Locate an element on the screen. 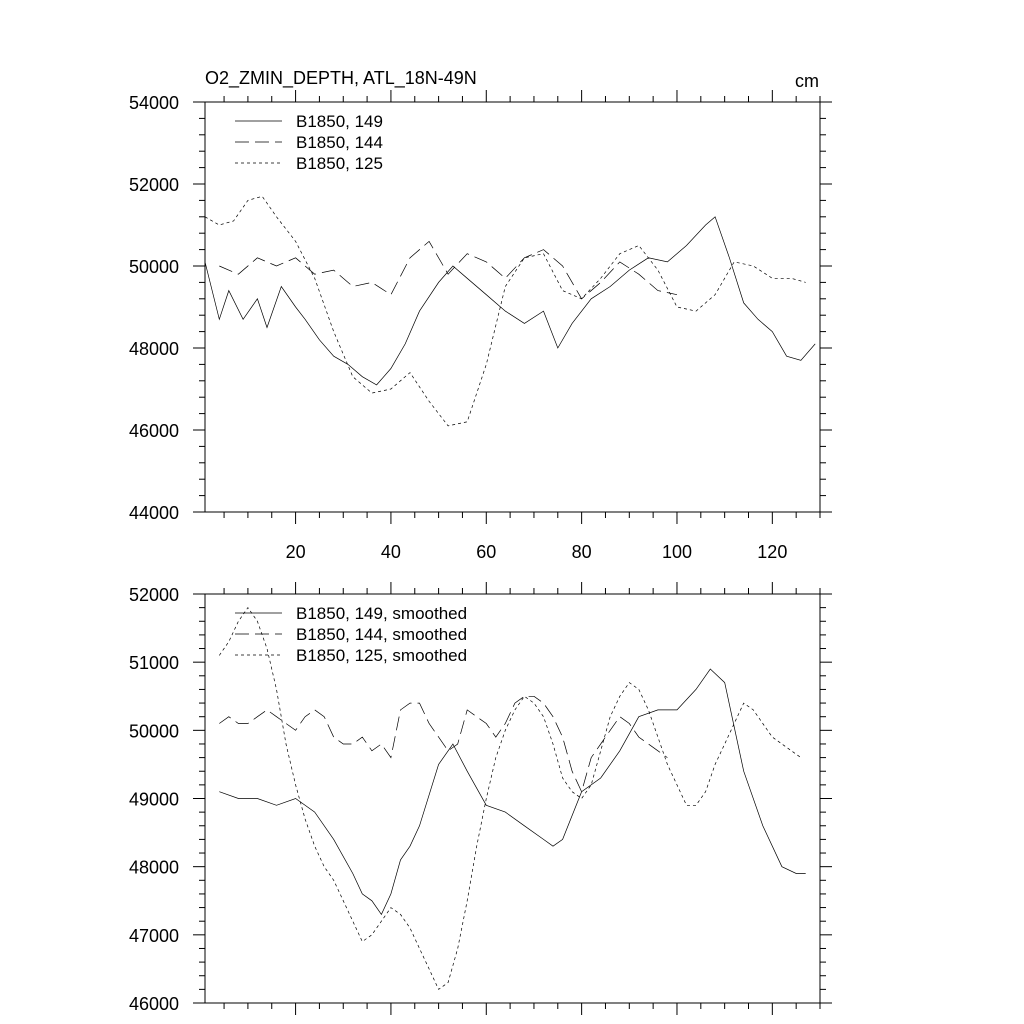  y-tick-label: 54000 is located at coordinates (154, 103).